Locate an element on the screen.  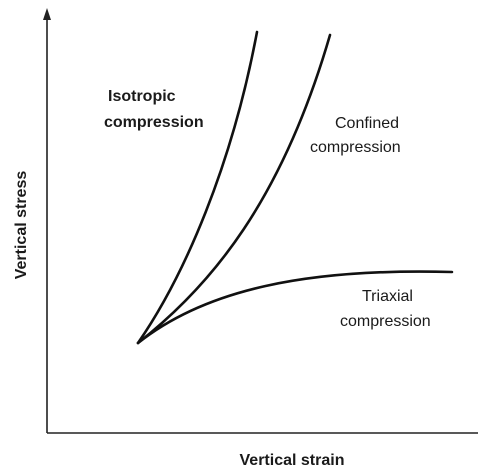
x-axis-label: Vertical strain is located at coordinates (292, 460).